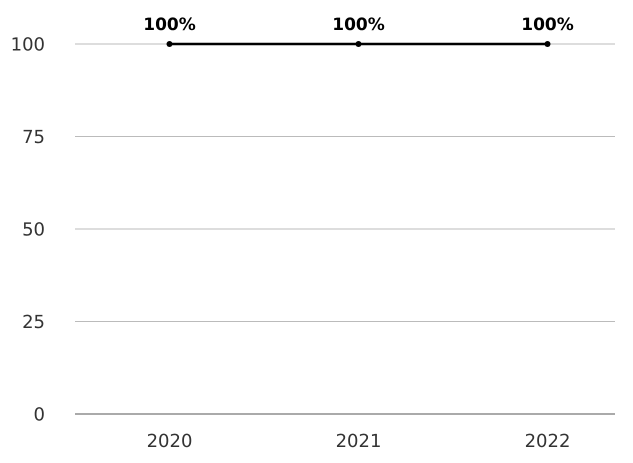  Describe the element at coordinates (33, 322) in the screenshot. I see `y-tick-label: 25` at that location.